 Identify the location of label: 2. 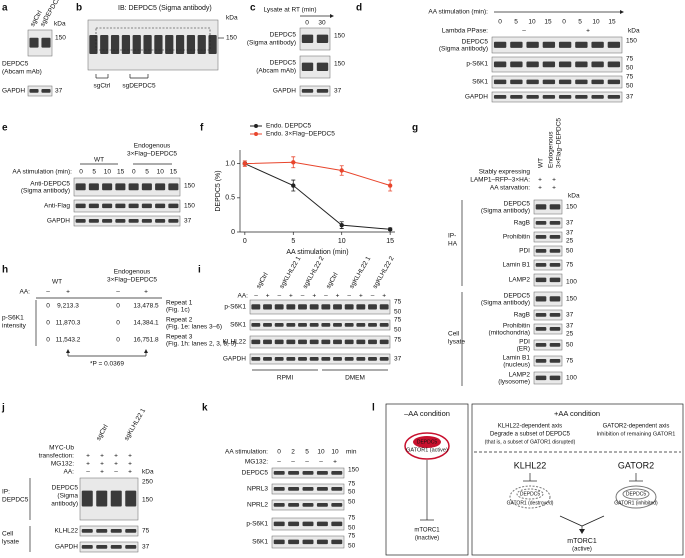
(293, 452).